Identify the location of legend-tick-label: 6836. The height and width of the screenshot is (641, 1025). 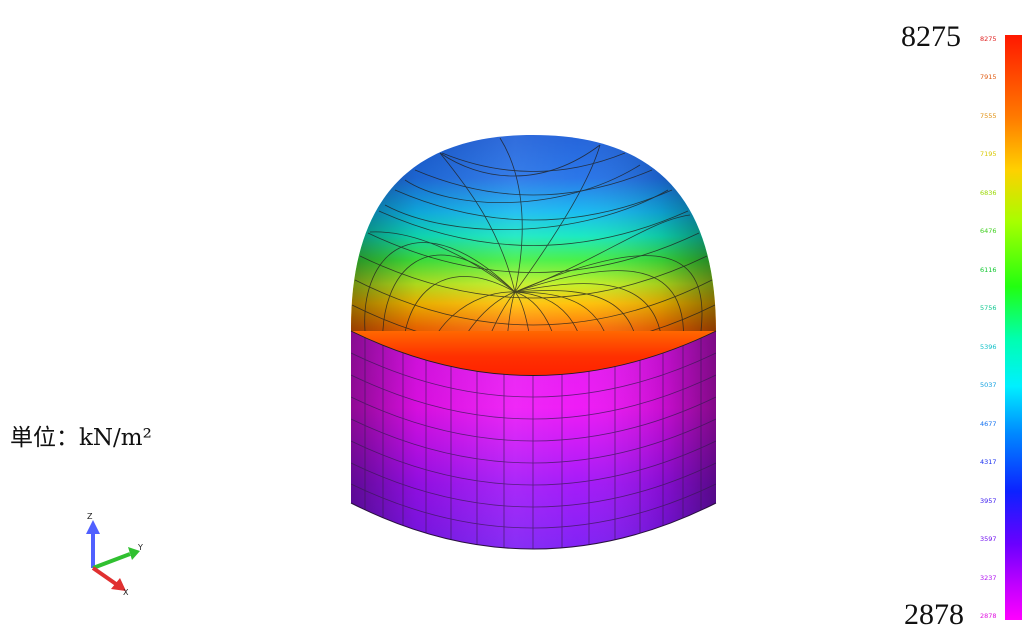
(988, 192).